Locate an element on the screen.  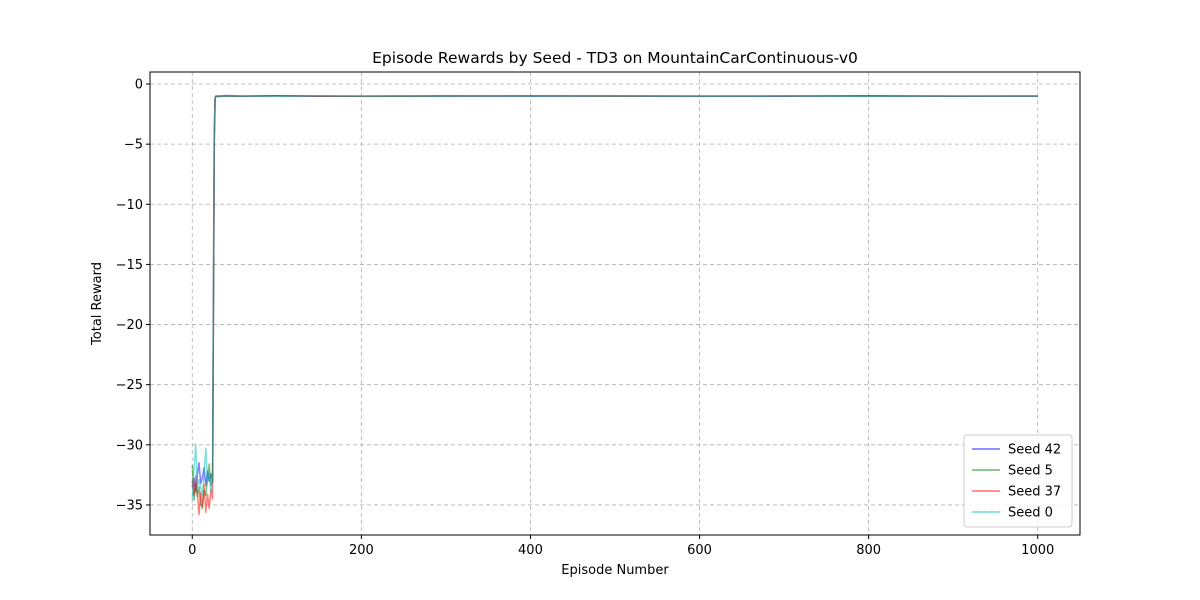
x-axis-label: Episode Number is located at coordinates (615, 570).